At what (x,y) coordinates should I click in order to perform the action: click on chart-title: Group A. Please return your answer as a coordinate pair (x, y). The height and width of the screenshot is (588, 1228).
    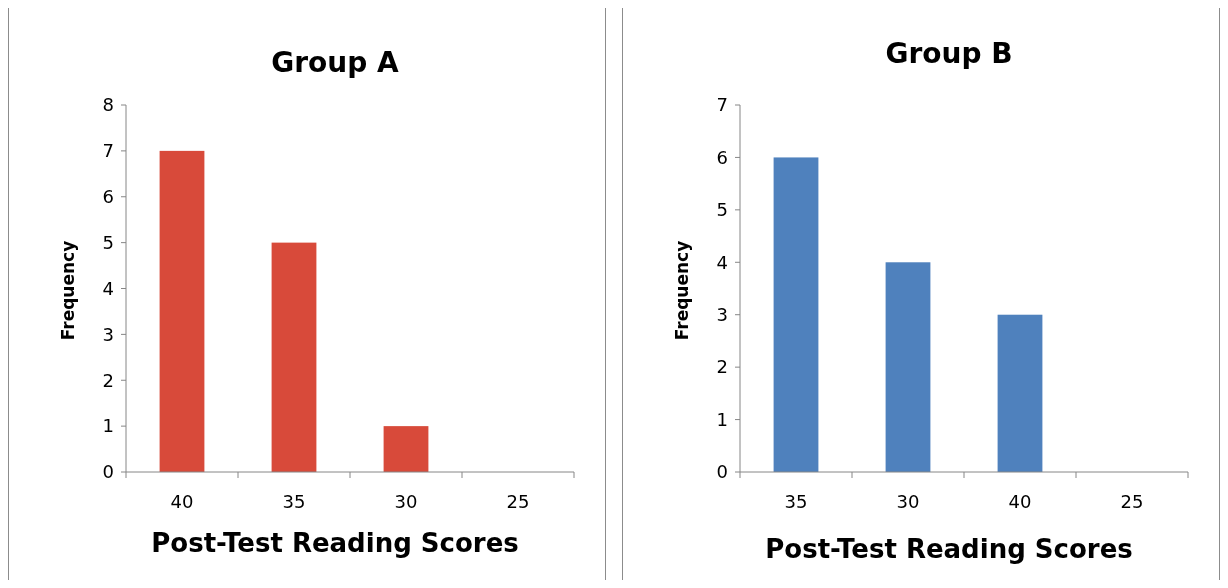
    Looking at the image, I should click on (335, 62).